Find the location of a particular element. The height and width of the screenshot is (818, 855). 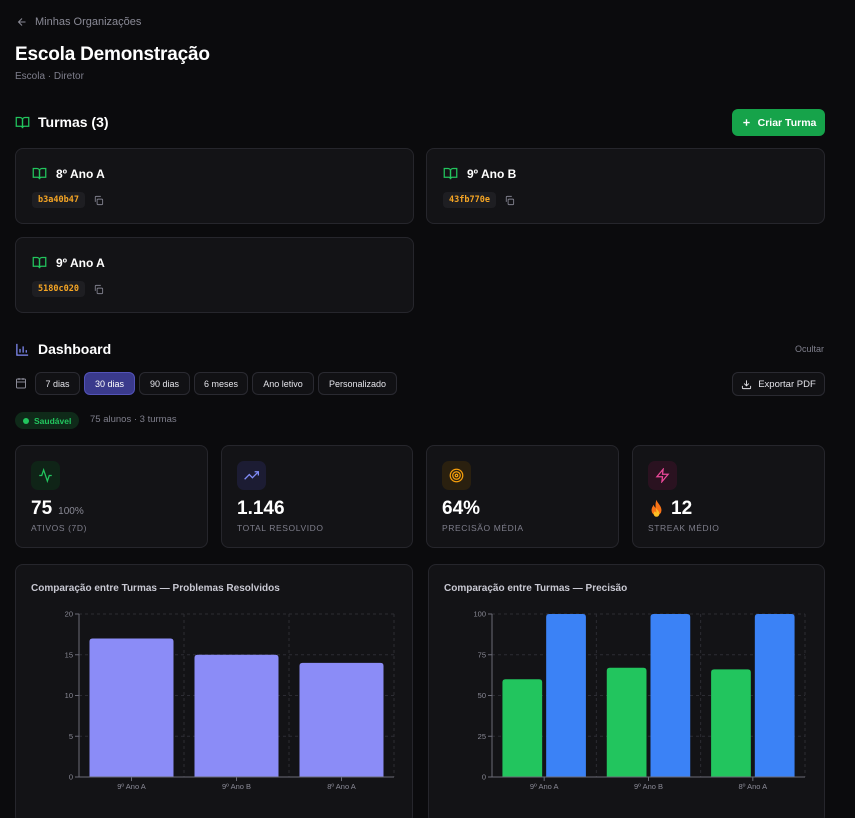

stat-number: 12 is located at coordinates (682, 508).